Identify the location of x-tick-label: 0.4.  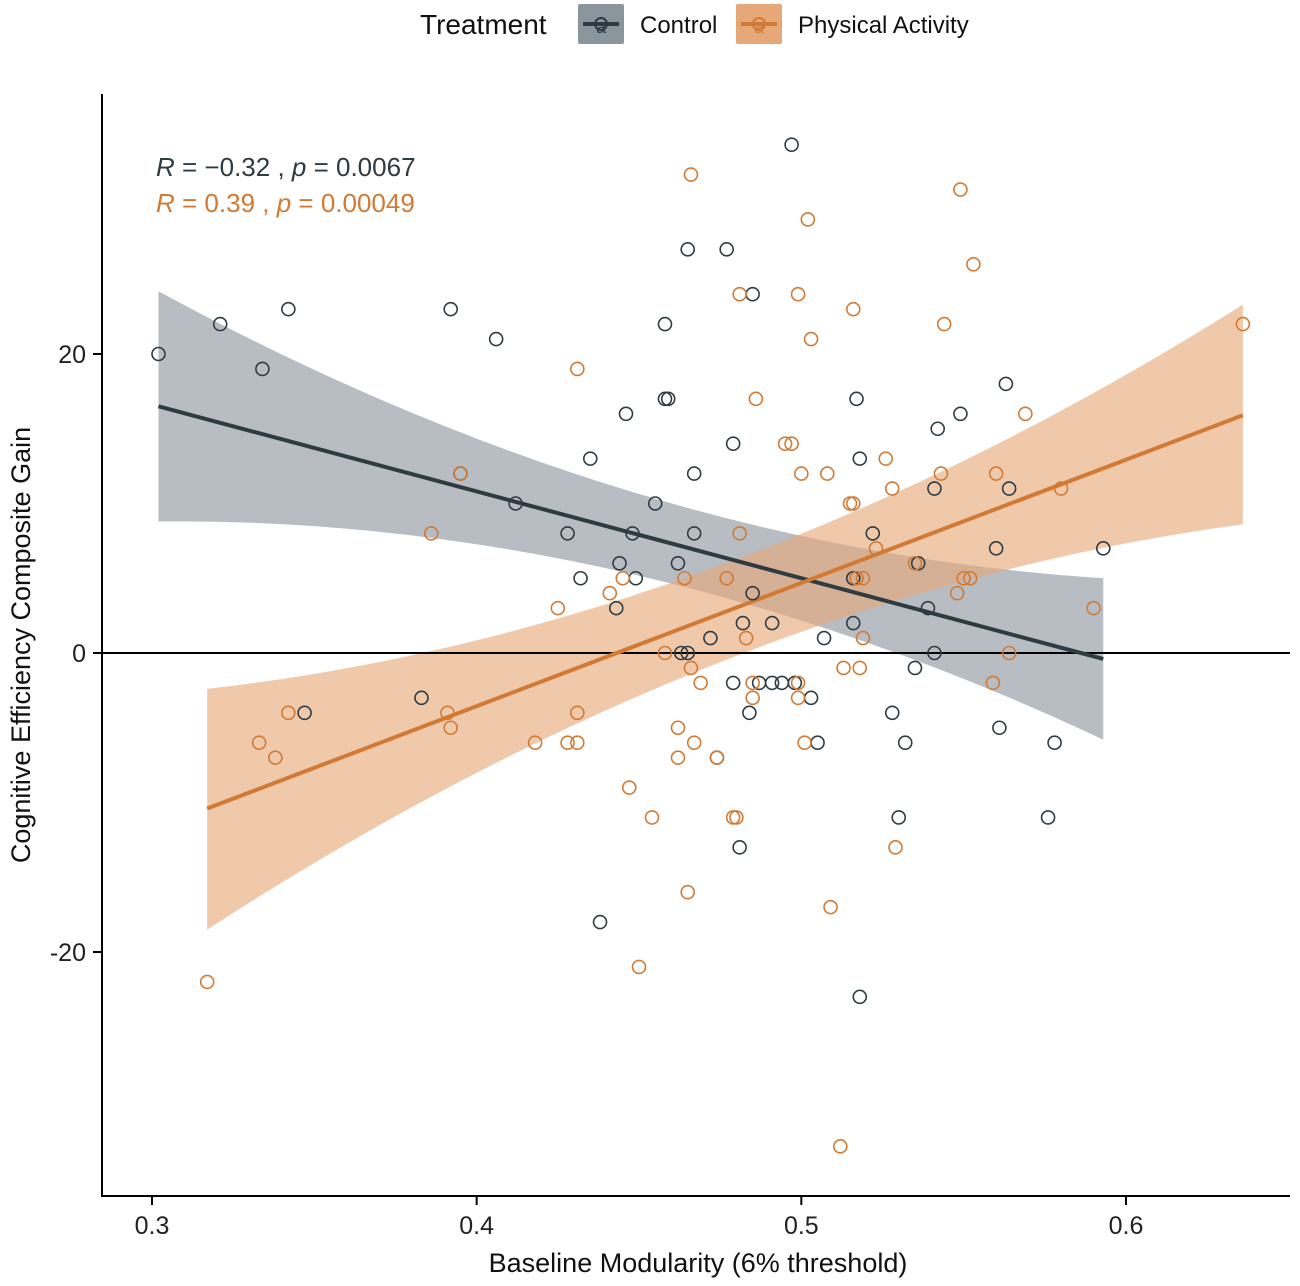
(476, 1226).